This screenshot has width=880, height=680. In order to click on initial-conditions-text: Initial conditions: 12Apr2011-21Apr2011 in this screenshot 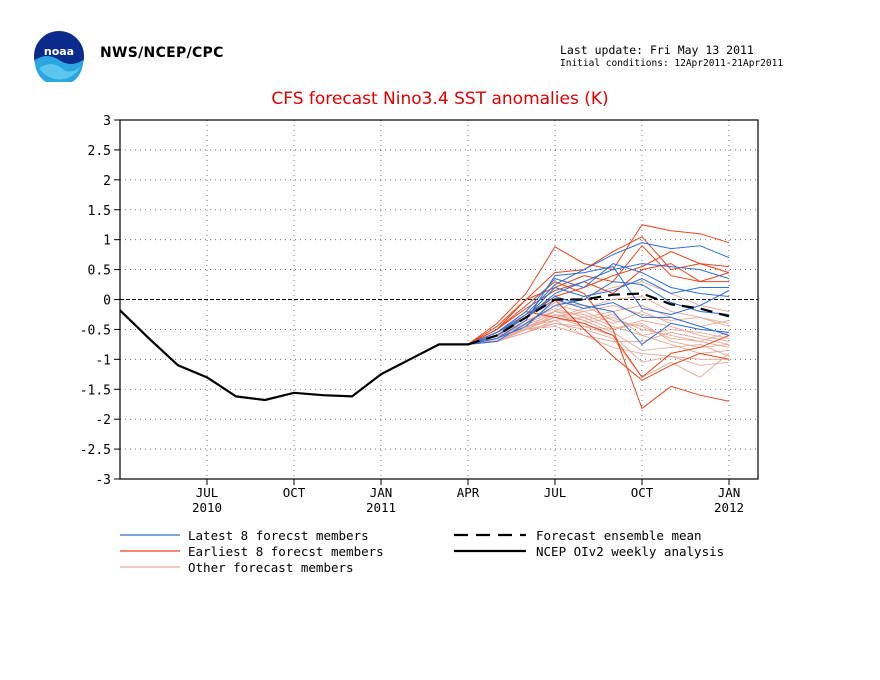, I will do `click(672, 63)`.